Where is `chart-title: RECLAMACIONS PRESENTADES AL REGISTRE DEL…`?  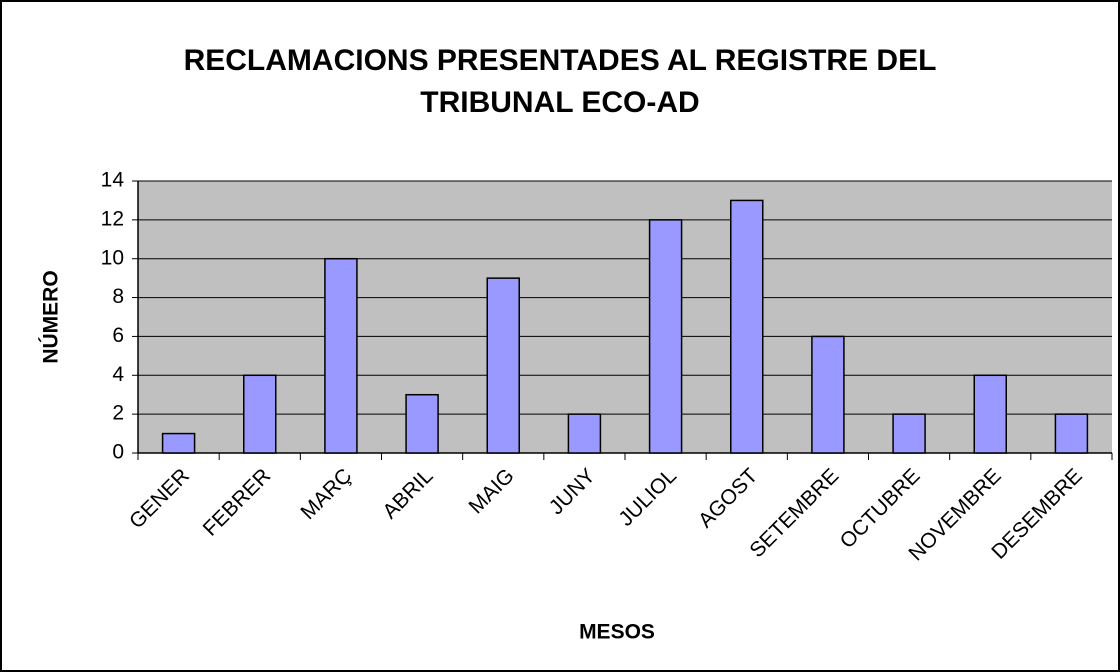 chart-title: RECLAMACIONS PRESENTADES AL REGISTRE DEL… is located at coordinates (560, 81).